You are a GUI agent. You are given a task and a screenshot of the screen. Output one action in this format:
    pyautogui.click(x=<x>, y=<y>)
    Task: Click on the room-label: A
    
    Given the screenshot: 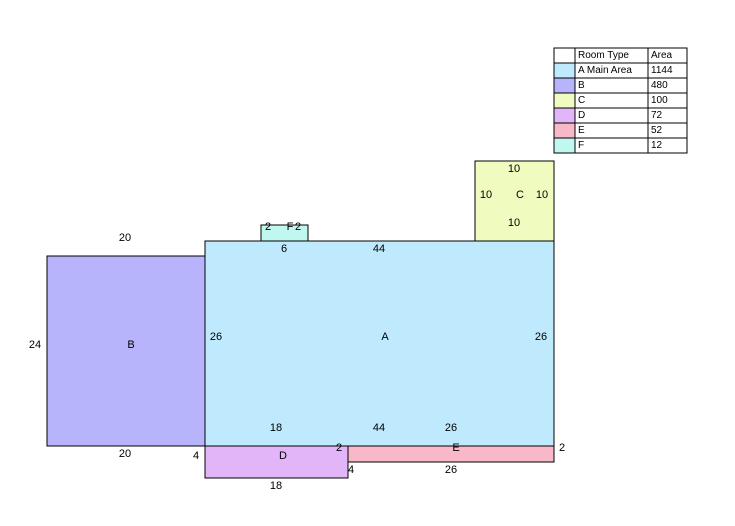 What is the action you would take?
    pyautogui.click(x=385, y=337)
    